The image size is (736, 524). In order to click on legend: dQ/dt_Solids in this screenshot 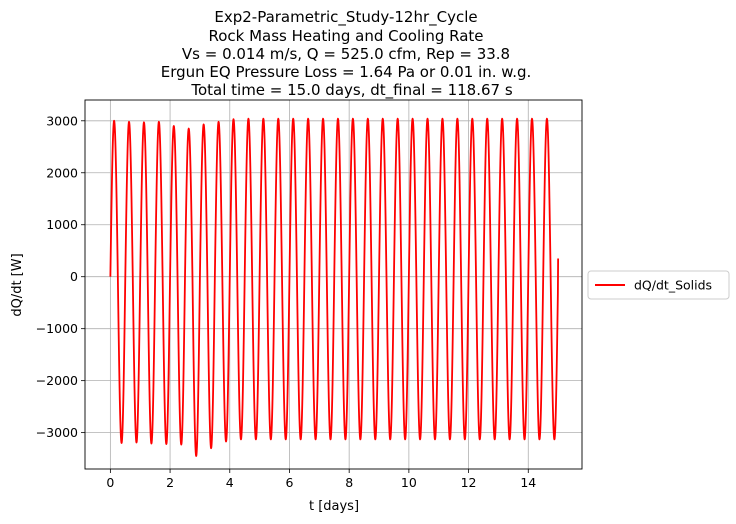, I will do `click(658, 285)`.